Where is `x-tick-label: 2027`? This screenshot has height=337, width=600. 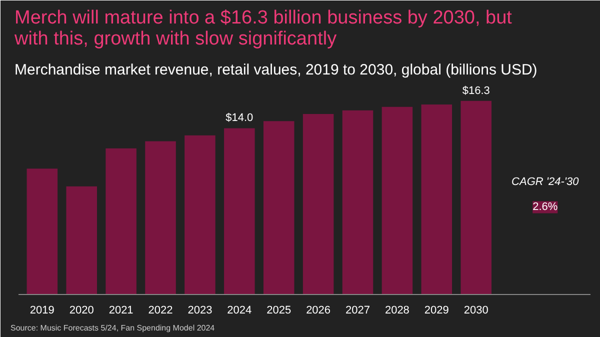
x-tick-label: 2027 is located at coordinates (358, 310).